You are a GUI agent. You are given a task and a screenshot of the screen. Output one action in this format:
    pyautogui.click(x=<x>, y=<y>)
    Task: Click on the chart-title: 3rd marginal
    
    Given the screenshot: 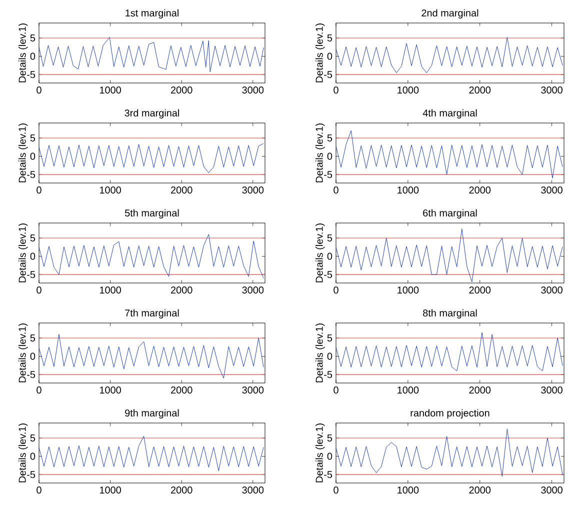 What is the action you would take?
    pyautogui.click(x=151, y=113)
    